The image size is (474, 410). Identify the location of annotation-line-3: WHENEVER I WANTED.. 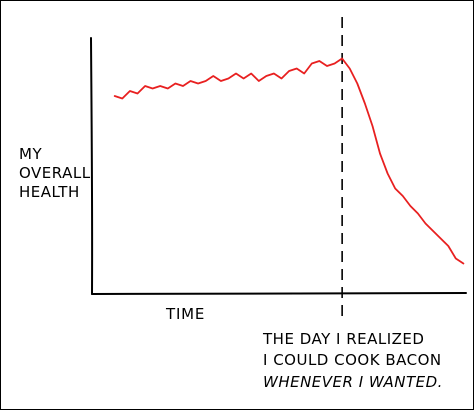
(353, 382).